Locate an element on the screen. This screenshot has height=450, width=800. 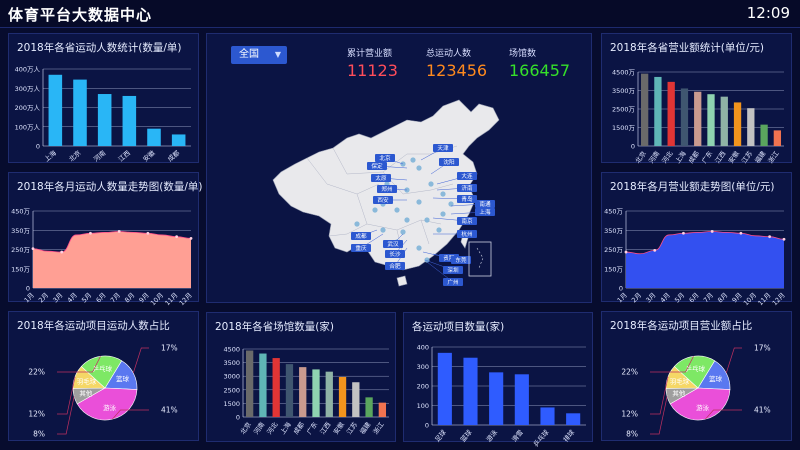
city-label: 南京 is located at coordinates (467, 221).